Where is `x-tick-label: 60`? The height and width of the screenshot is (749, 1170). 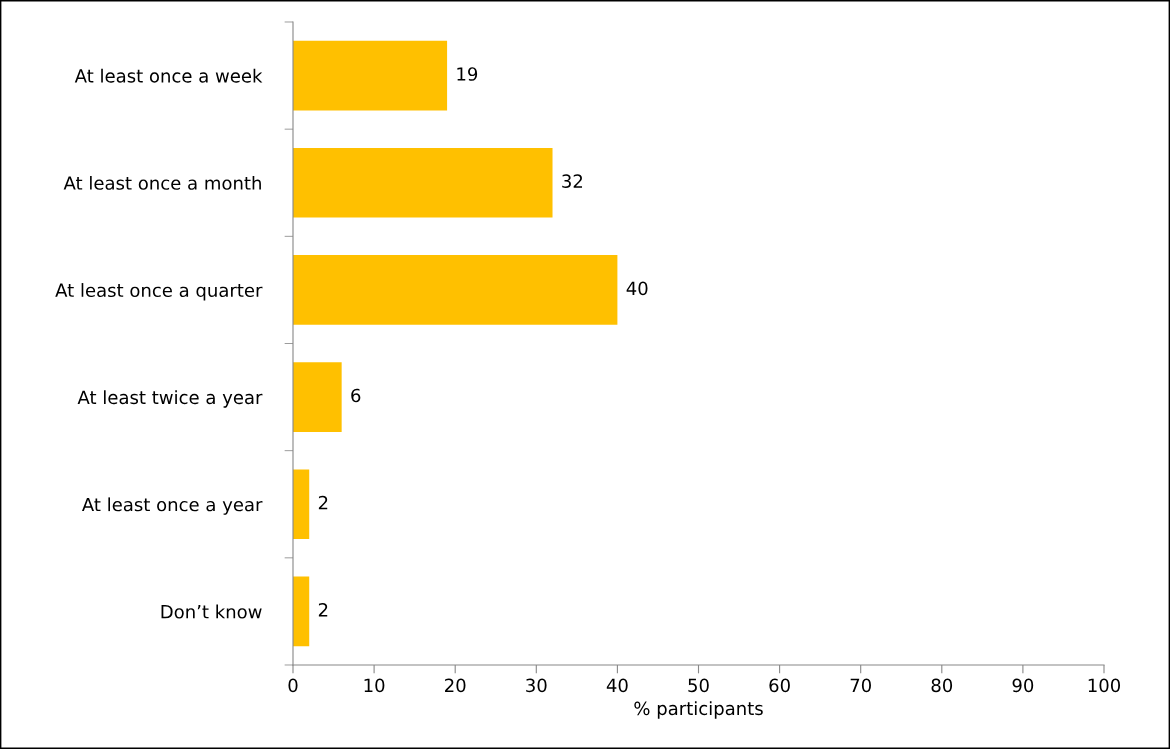
x-tick-label: 60 is located at coordinates (779, 685).